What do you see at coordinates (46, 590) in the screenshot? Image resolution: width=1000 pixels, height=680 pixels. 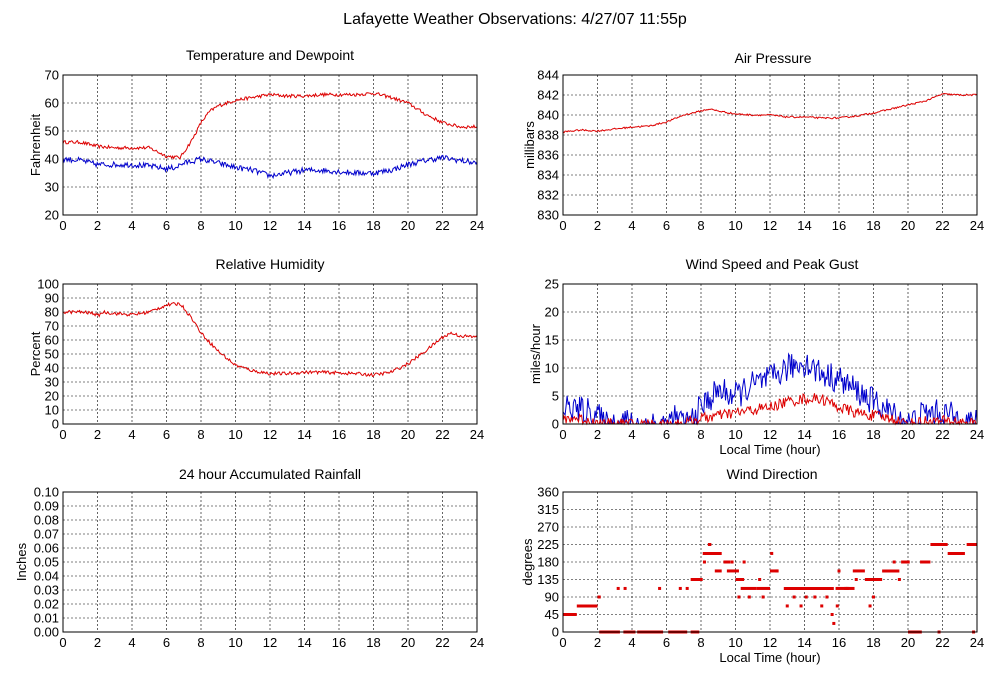 I see `y-tick-label: 0.03` at bounding box center [46, 590].